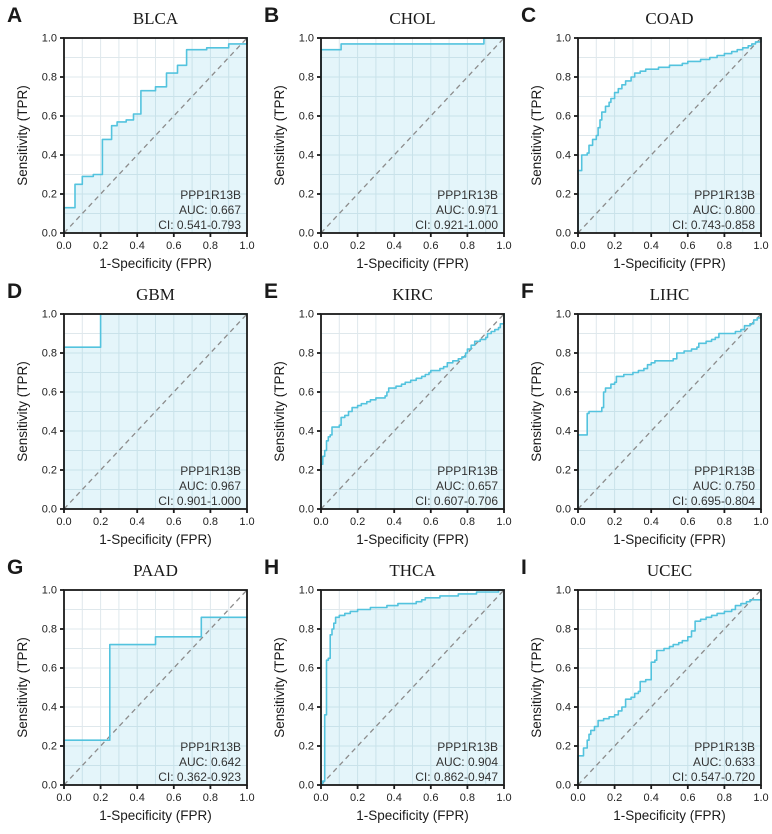  What do you see at coordinates (527, 291) in the screenshot?
I see `panel-letter: F` at bounding box center [527, 291].